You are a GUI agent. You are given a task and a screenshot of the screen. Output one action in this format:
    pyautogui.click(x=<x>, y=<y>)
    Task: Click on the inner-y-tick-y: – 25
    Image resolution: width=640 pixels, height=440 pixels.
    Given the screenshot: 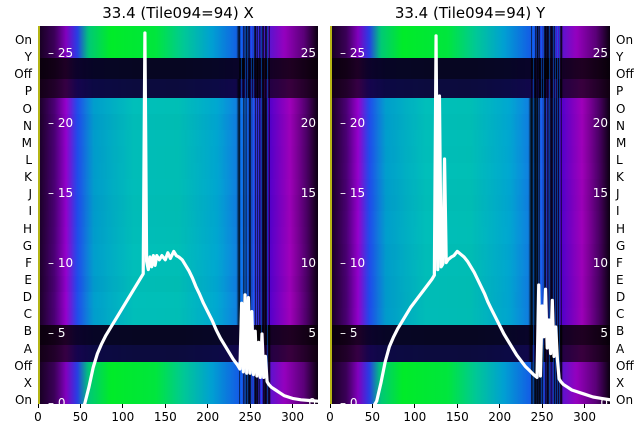 What is the action you would take?
    pyautogui.click(x=353, y=53)
    